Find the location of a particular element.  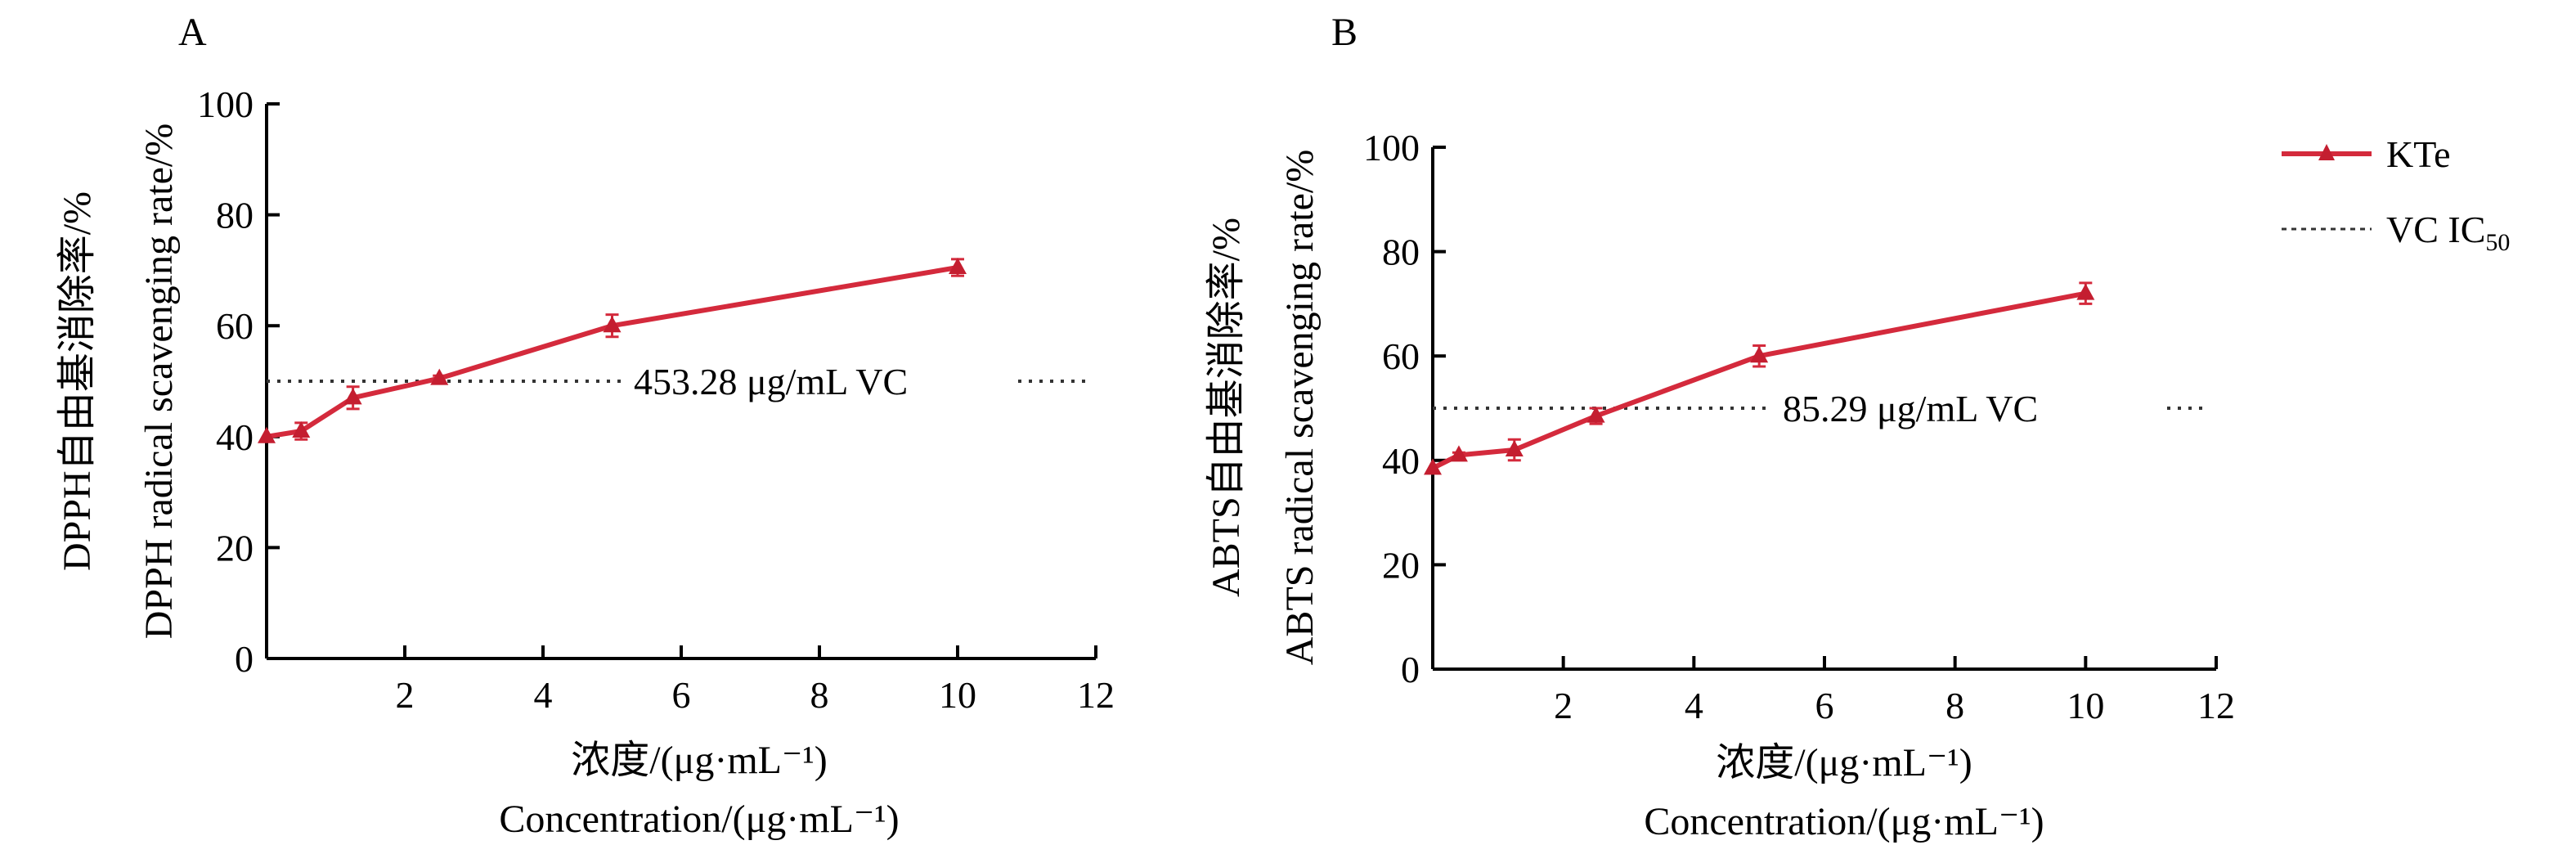

y-axis-title-cn: DPPH自由基消除率/% is located at coordinates (77, 381).